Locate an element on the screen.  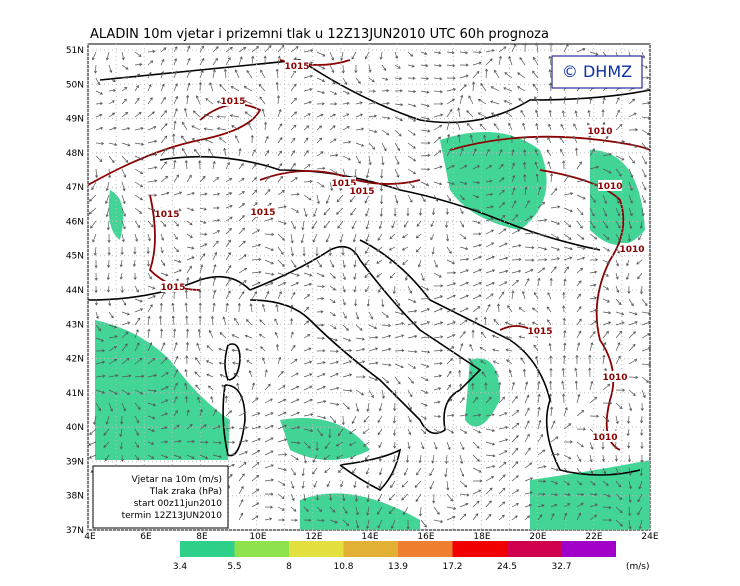
isobar-label: 1010 is located at coordinates (609, 187).